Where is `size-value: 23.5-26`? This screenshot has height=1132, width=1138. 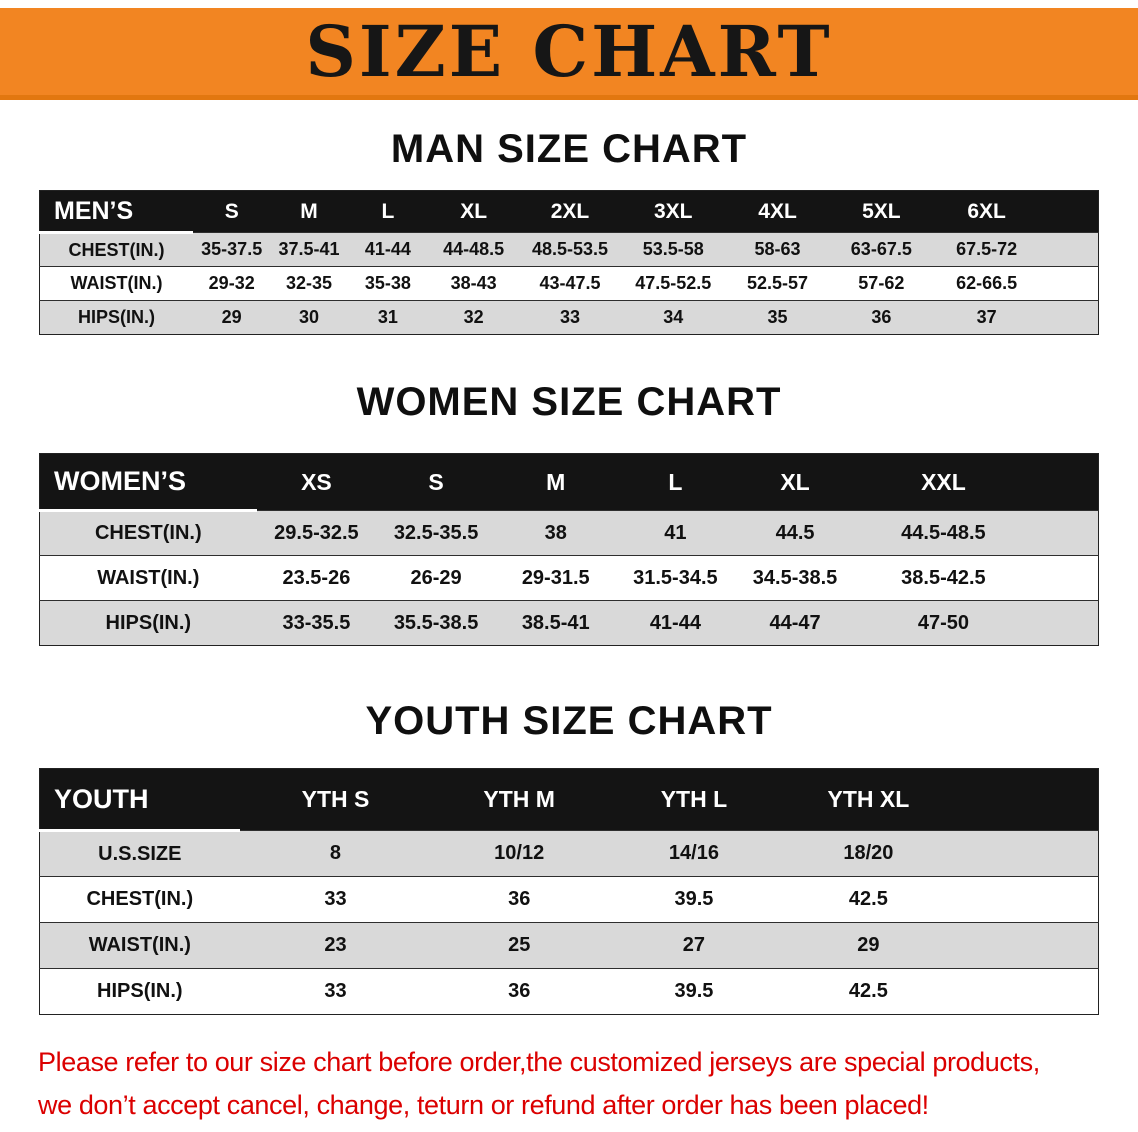 size-value: 23.5-26 is located at coordinates (316, 577).